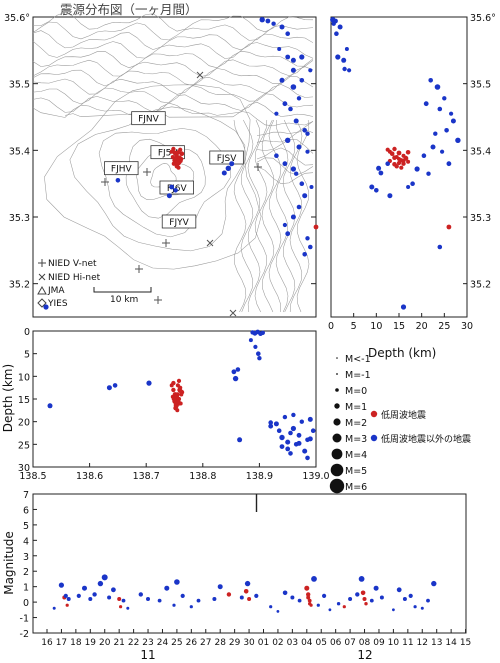 The image size is (500, 663). What do you see at coordinates (26, 588) in the screenshot?
I see `magnitude-tick-label: 1` at bounding box center [26, 588].